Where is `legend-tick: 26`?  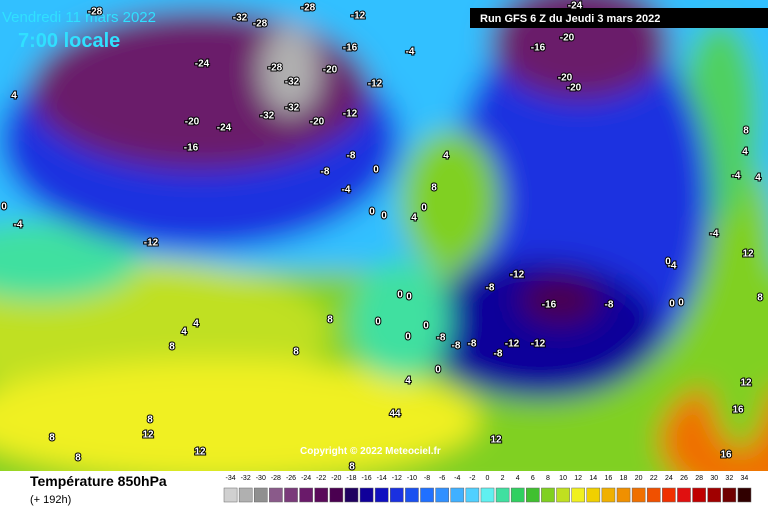
legend-tick: 26 is located at coordinates (684, 478).